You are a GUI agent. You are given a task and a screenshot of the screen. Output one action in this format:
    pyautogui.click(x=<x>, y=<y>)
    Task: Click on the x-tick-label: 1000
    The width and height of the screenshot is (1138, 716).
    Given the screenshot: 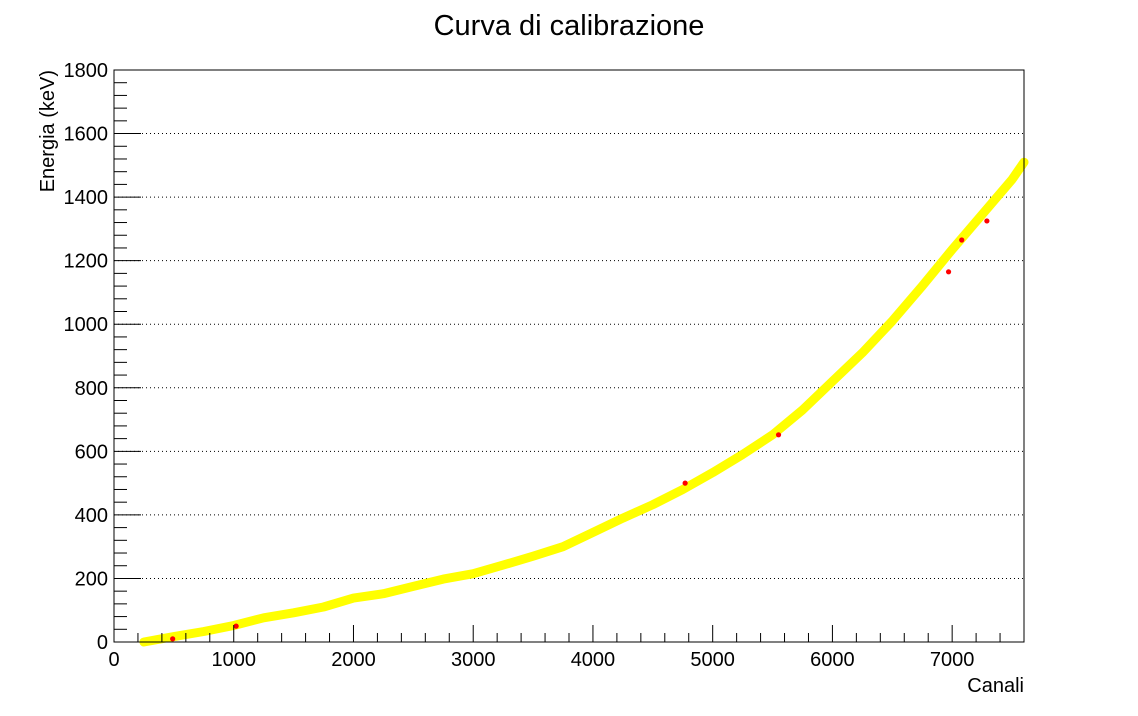 What is the action you would take?
    pyautogui.click(x=233, y=660)
    